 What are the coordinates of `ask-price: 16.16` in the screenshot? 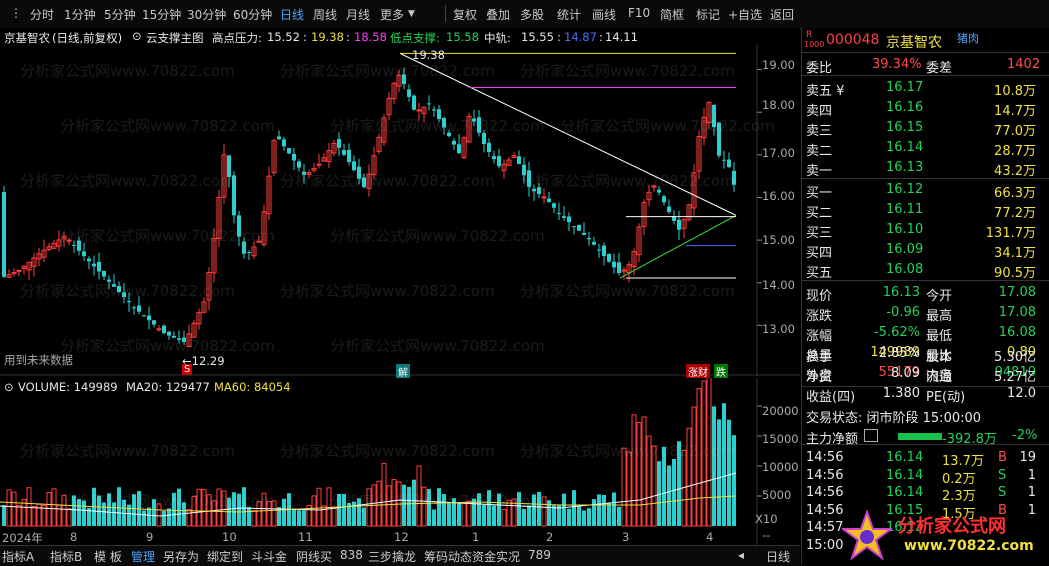 It's located at (905, 107).